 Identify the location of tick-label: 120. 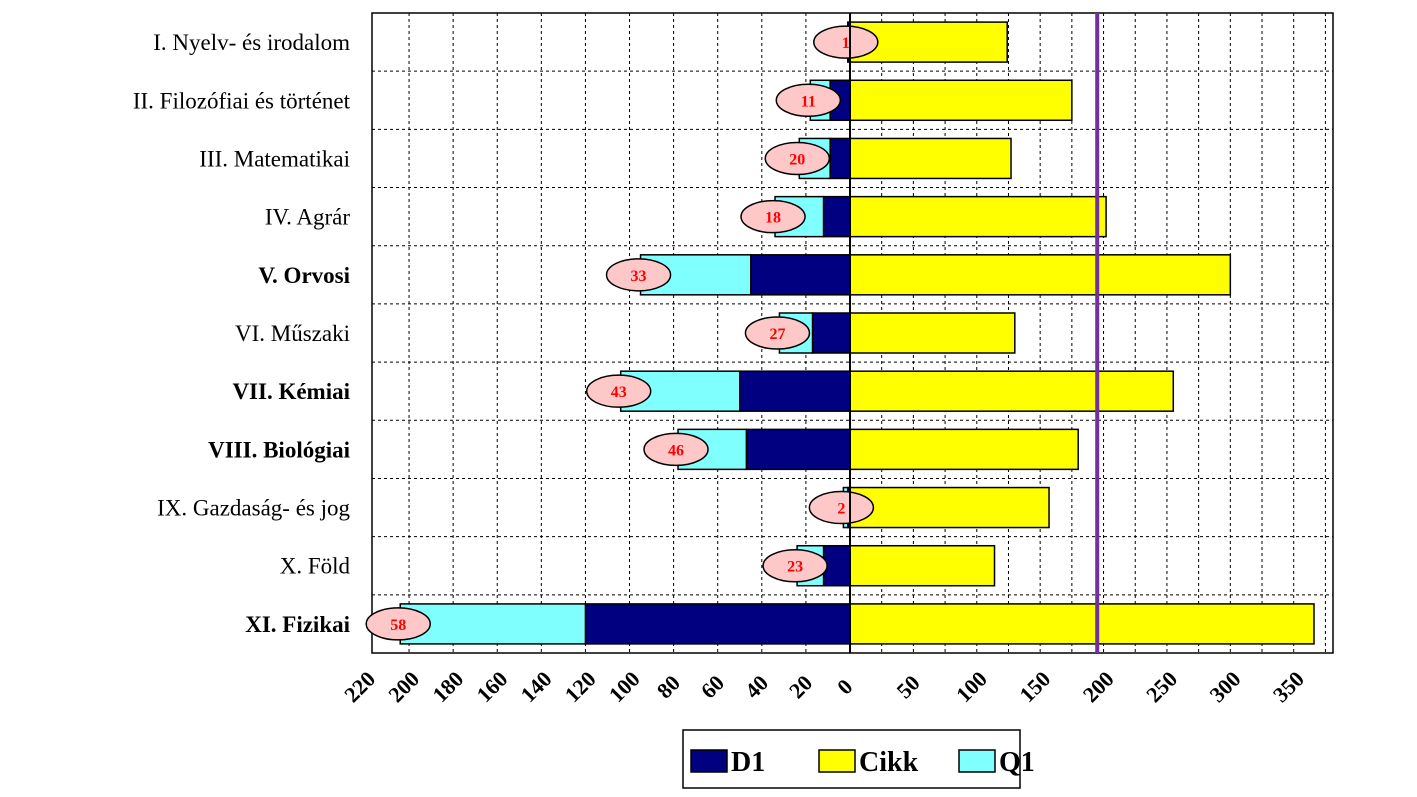
(580, 686).